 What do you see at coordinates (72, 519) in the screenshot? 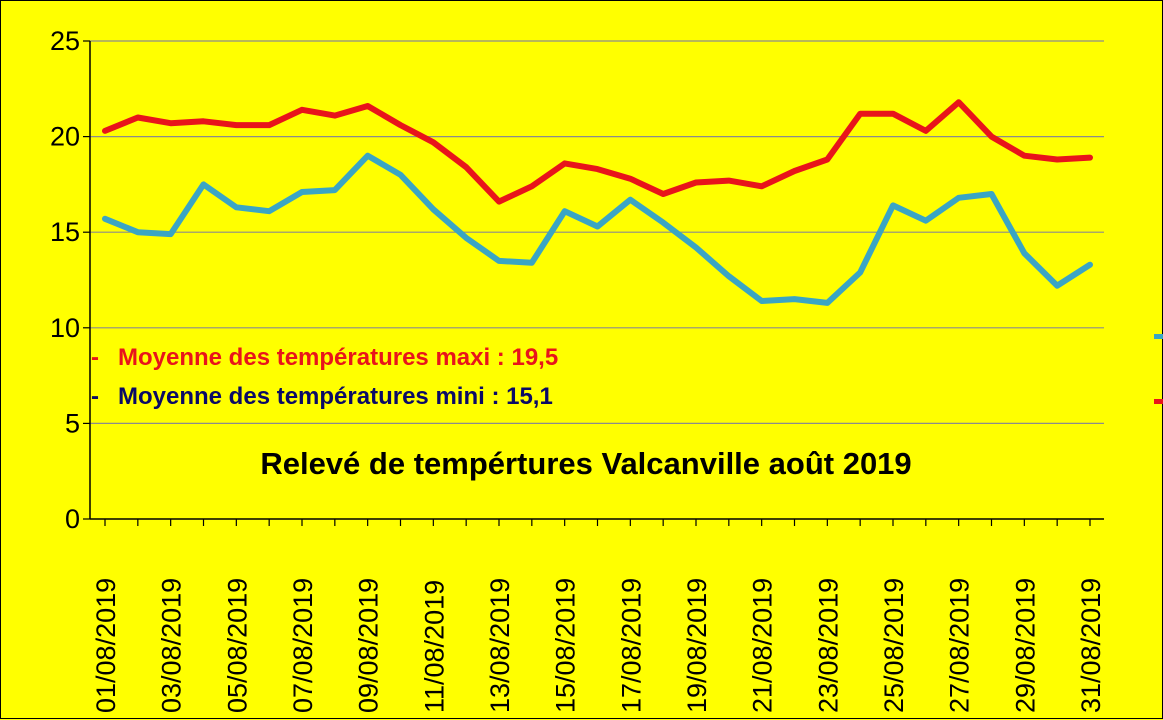
I see `y-tick-label: 0` at bounding box center [72, 519].